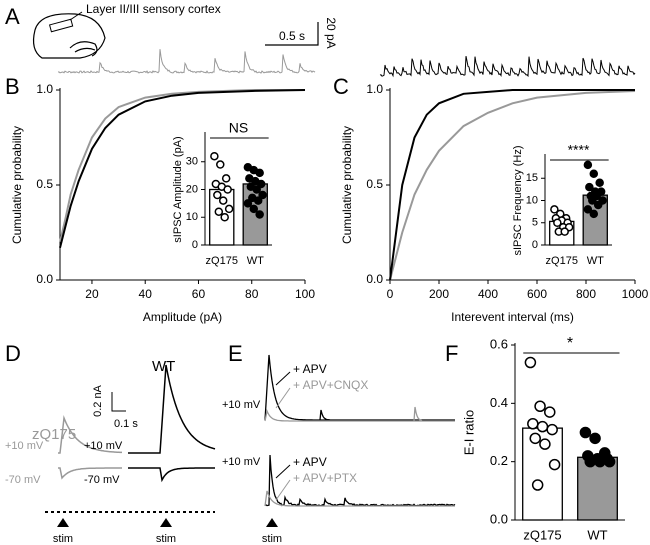 This screenshot has height=545, width=650. What do you see at coordinates (535, 223) in the screenshot?
I see `y-tick-label: 5` at bounding box center [535, 223].